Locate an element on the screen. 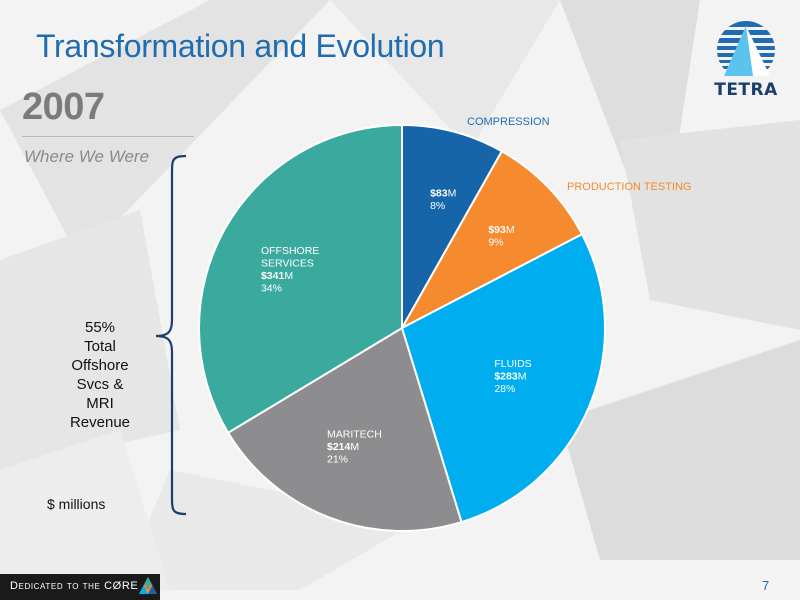 The image size is (800, 600). slice-label-name: OFFSHORE is located at coordinates (290, 251).